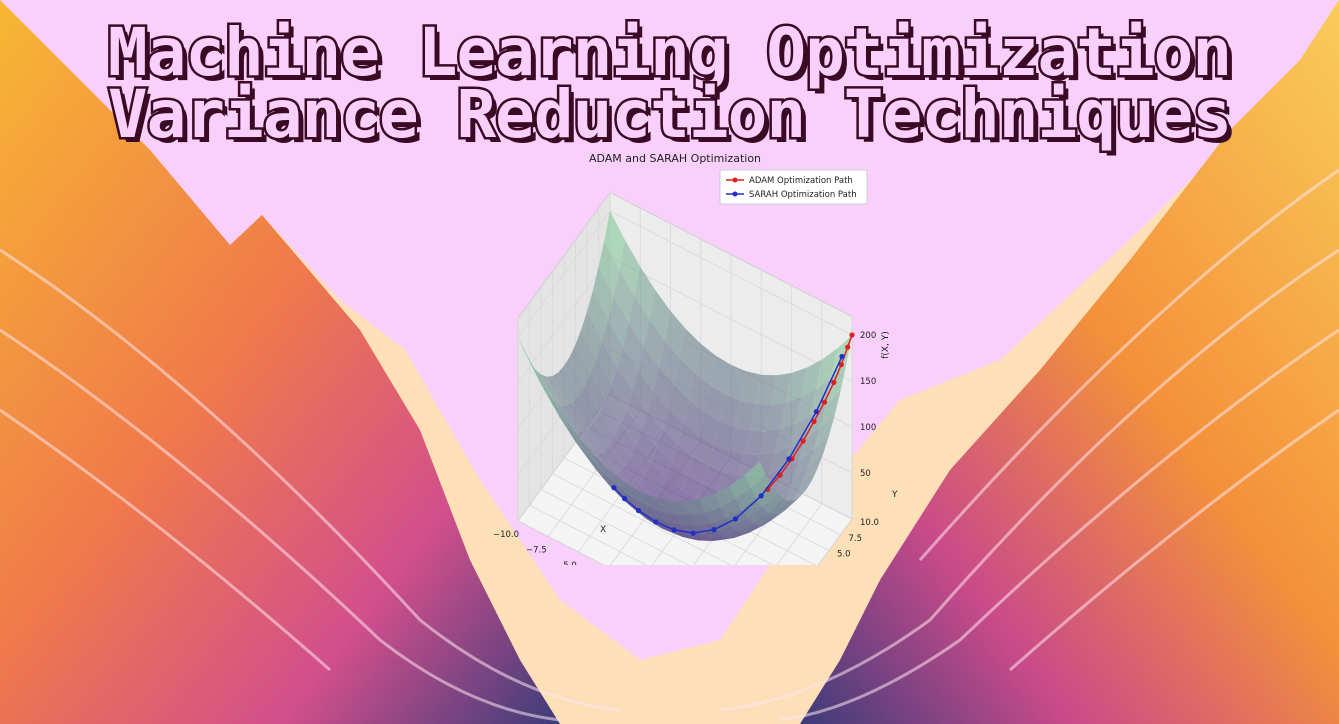 This screenshot has width=1339, height=724. I want to click on y-tick-label: 10.0, so click(869, 523).